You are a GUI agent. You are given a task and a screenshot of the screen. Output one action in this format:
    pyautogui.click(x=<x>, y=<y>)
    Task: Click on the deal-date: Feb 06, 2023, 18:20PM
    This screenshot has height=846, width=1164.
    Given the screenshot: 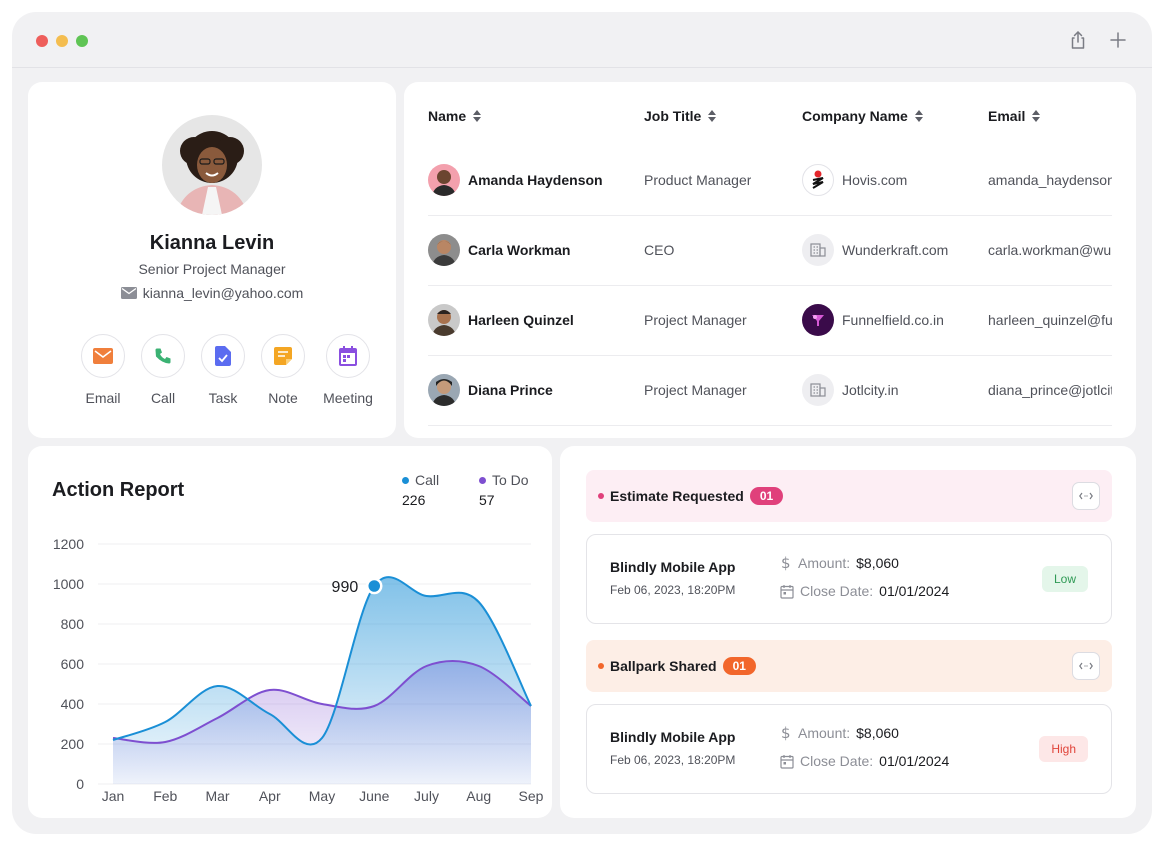 What is the action you would take?
    pyautogui.click(x=673, y=760)
    